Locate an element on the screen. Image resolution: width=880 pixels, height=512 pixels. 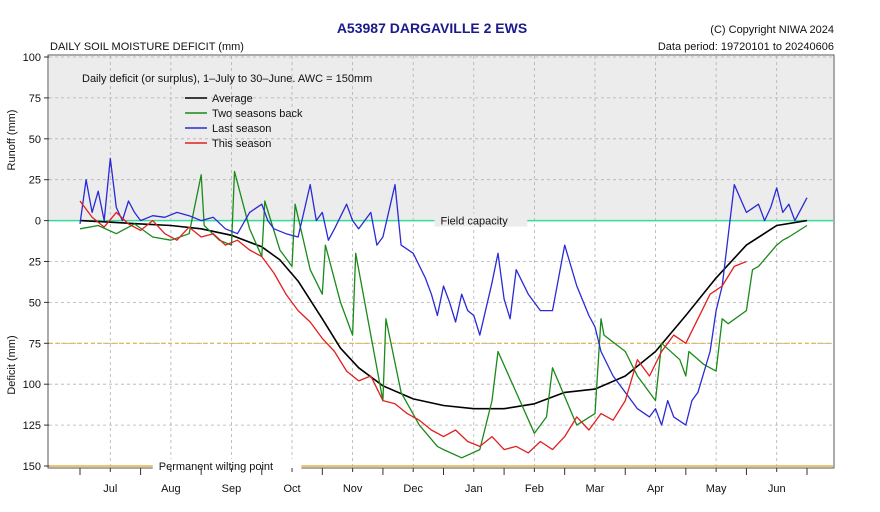
y-axis: 100 75 50 25 0 25 50 75 100 125 150 is located at coordinates (36, 262).